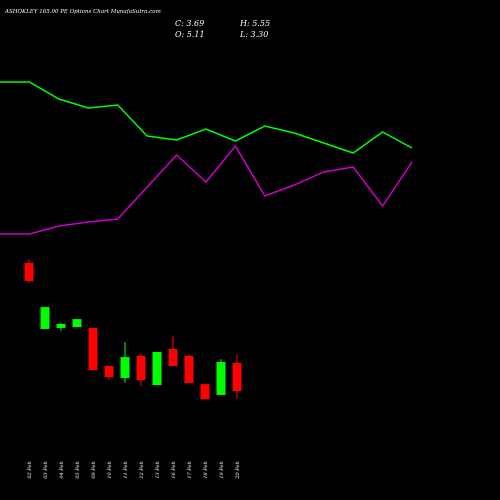 The width and height of the screenshot is (500, 500). Describe the element at coordinates (158, 469) in the screenshot. I see `x-tick-label: 13 Feb` at that location.